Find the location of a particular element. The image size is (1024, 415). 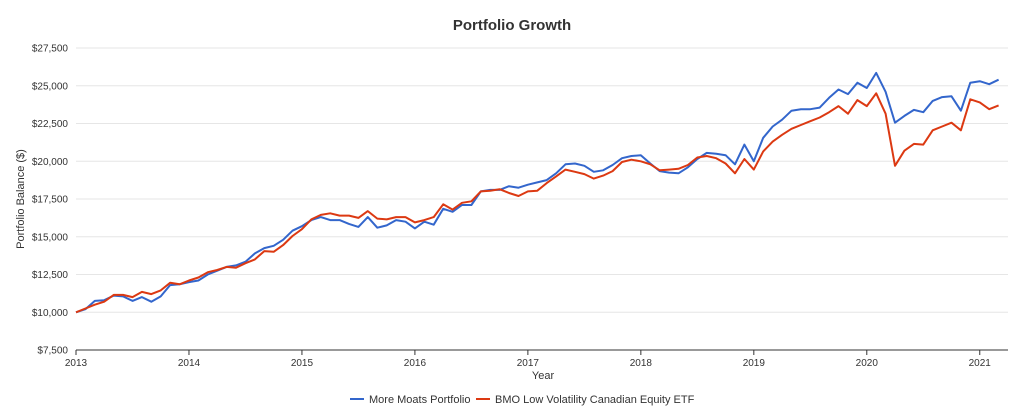

y-tick-label: $22,500 is located at coordinates (50, 124).